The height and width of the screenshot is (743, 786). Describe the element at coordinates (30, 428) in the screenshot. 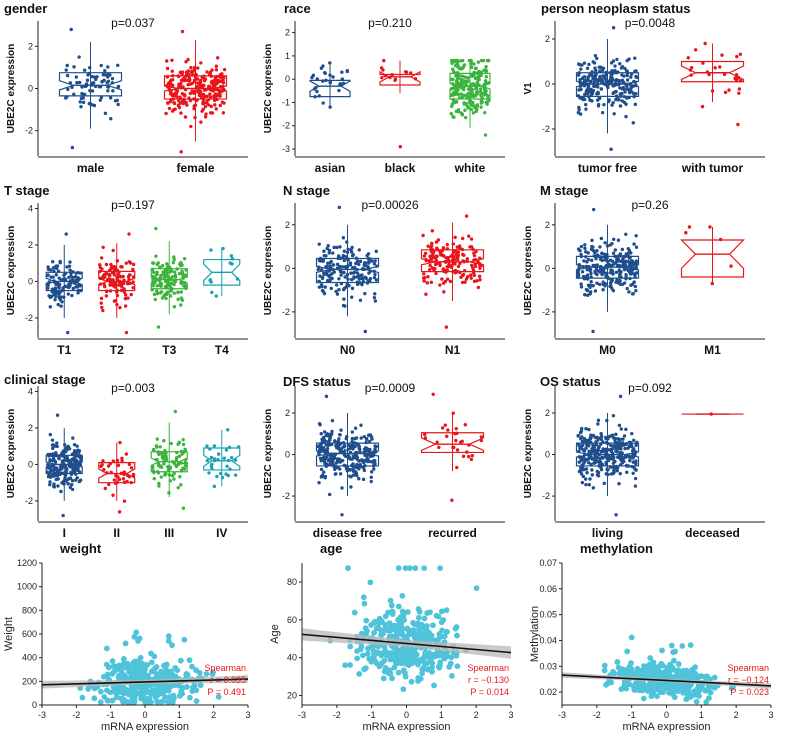

I see `chart-6-y-tick-label: 2` at that location.